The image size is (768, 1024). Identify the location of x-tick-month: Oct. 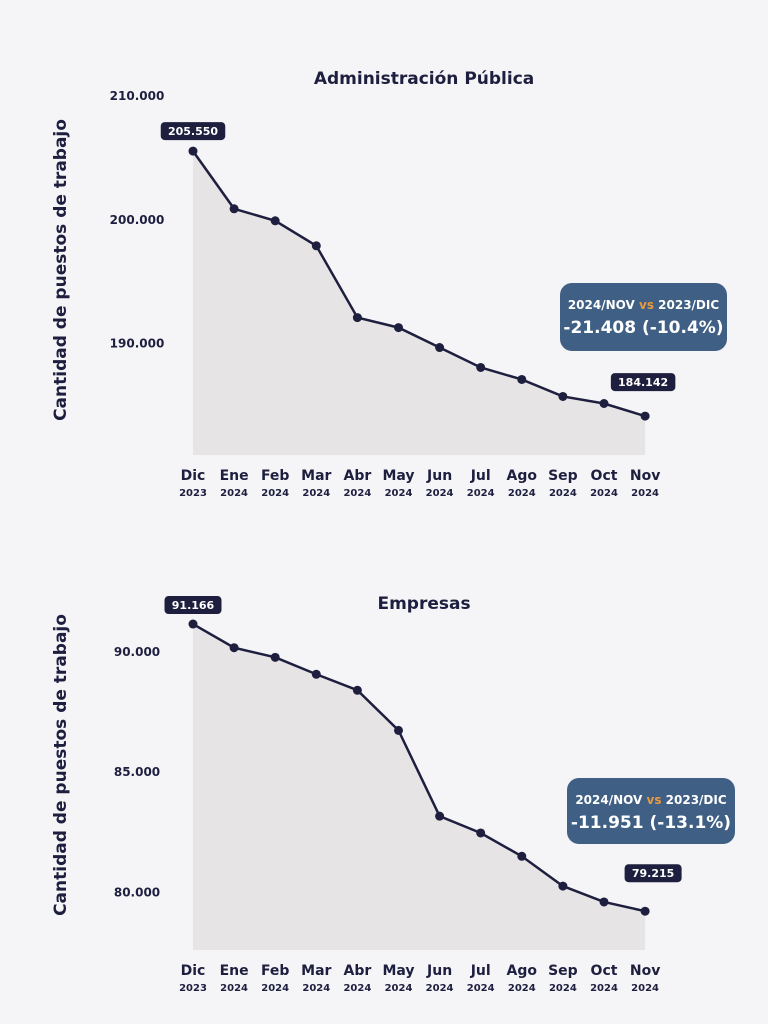
(604, 971).